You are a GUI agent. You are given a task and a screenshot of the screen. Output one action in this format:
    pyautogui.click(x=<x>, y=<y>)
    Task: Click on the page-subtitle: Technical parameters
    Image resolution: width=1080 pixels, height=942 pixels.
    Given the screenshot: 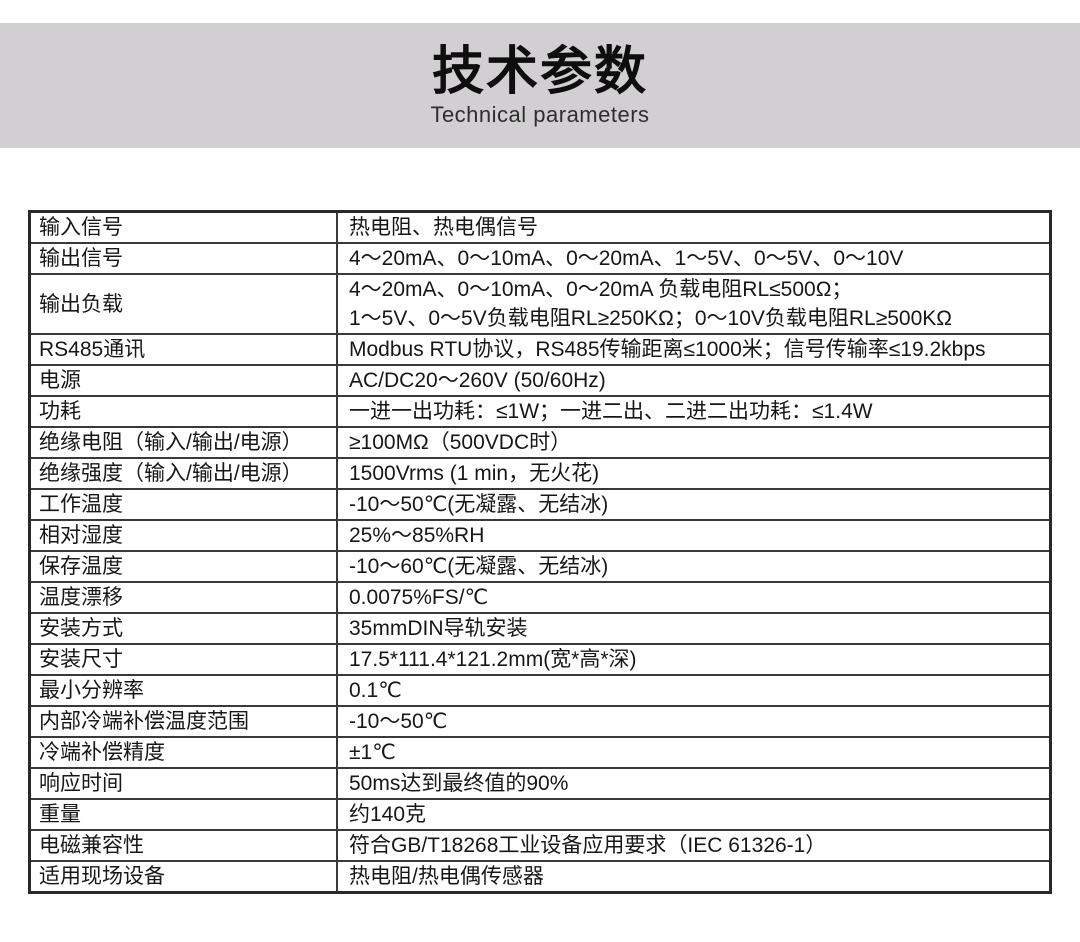 What is the action you would take?
    pyautogui.click(x=540, y=114)
    